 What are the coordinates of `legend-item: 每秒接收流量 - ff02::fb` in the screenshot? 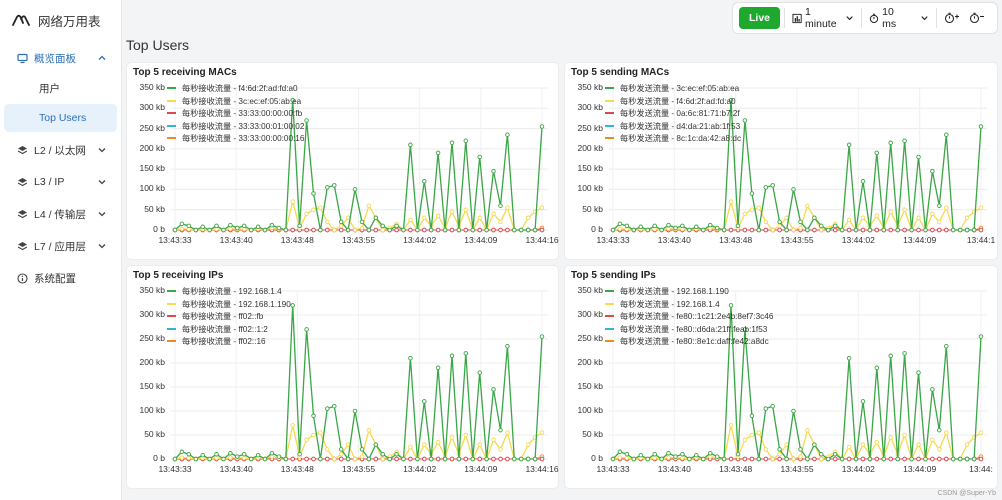 It's located at (215, 316).